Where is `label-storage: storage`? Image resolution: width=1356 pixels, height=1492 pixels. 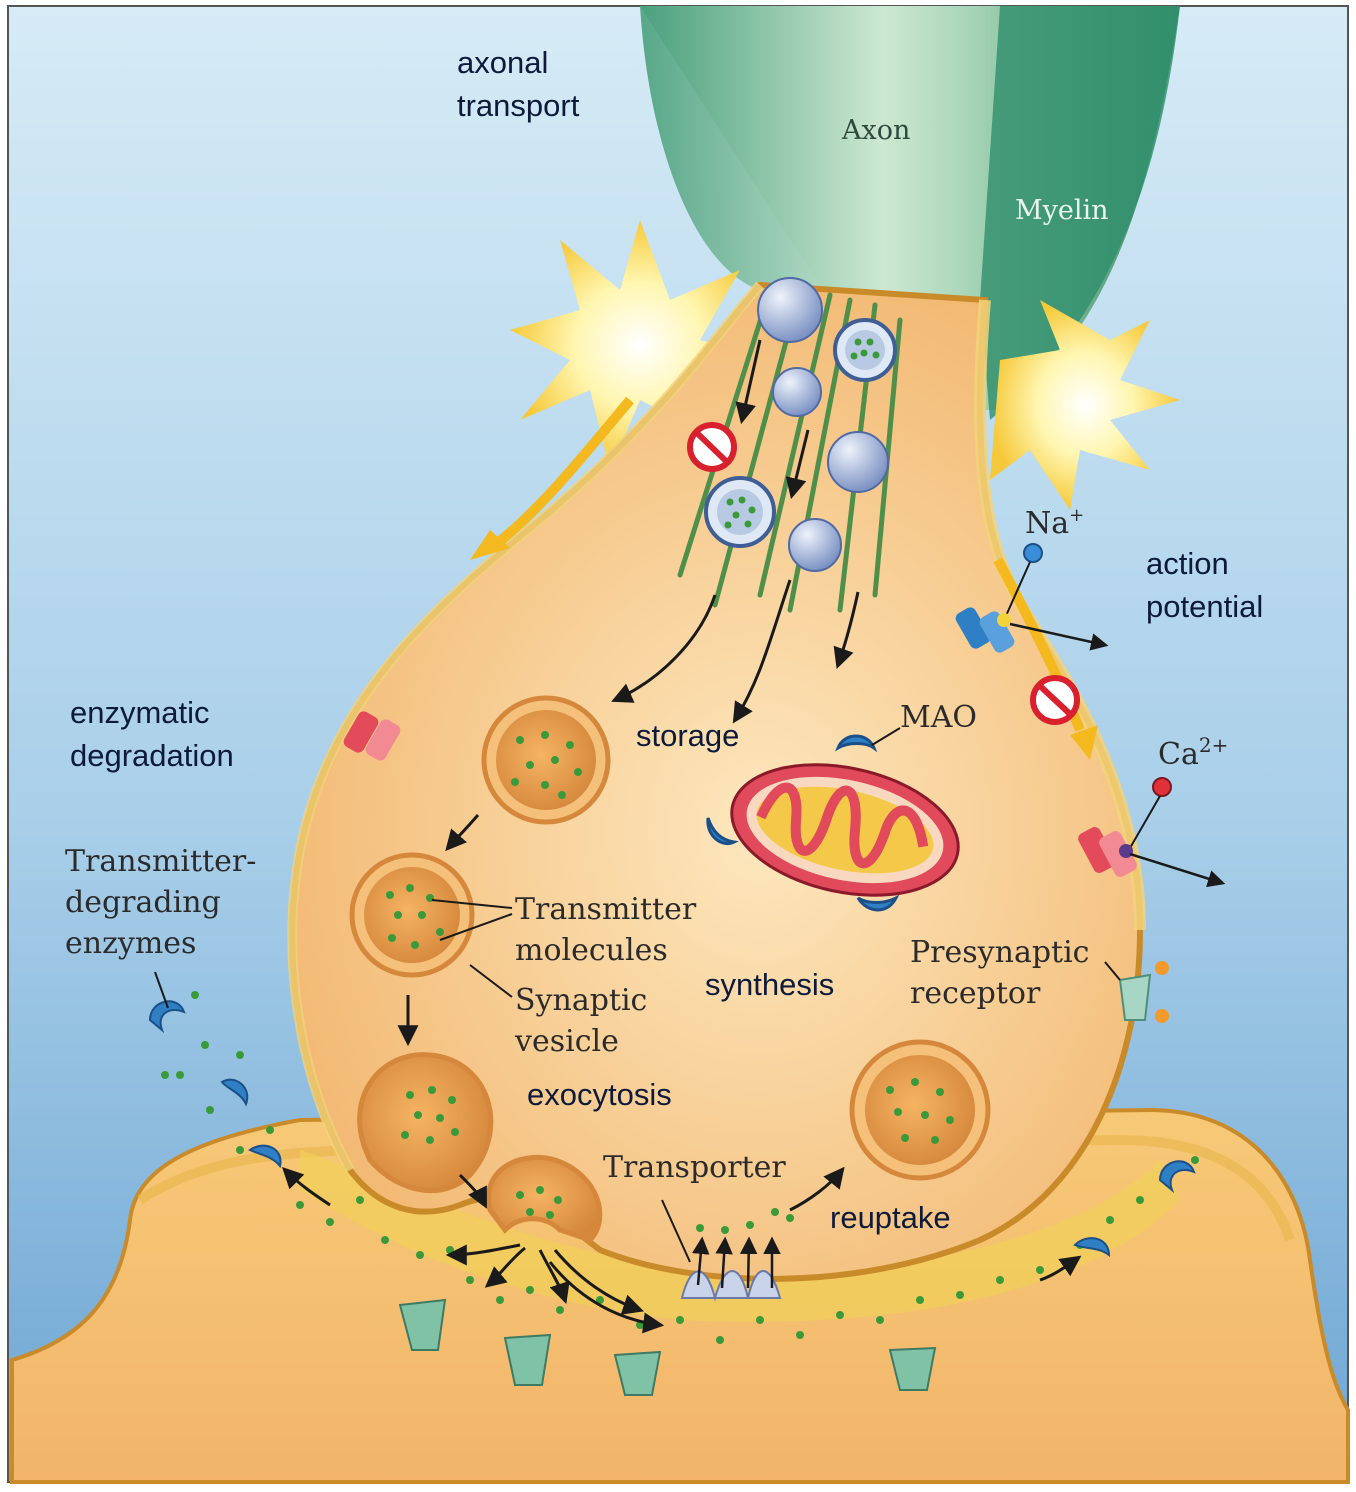 label-storage: storage is located at coordinates (687, 735).